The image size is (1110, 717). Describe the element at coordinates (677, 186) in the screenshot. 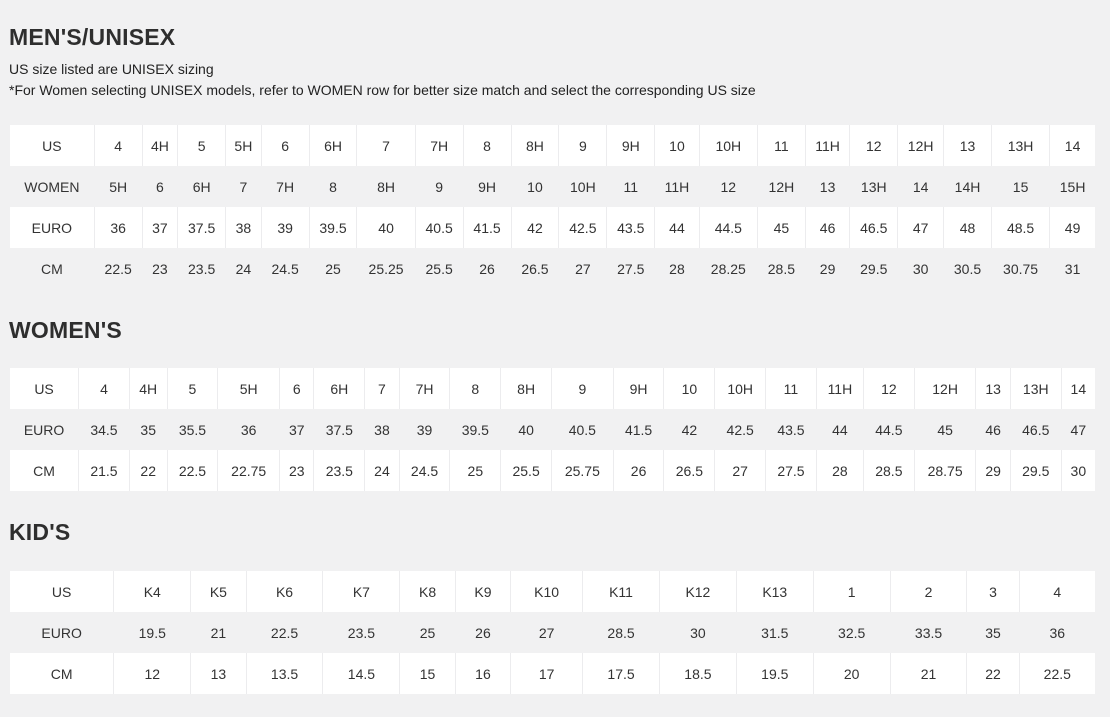

I see `size-cell: 11H` at that location.